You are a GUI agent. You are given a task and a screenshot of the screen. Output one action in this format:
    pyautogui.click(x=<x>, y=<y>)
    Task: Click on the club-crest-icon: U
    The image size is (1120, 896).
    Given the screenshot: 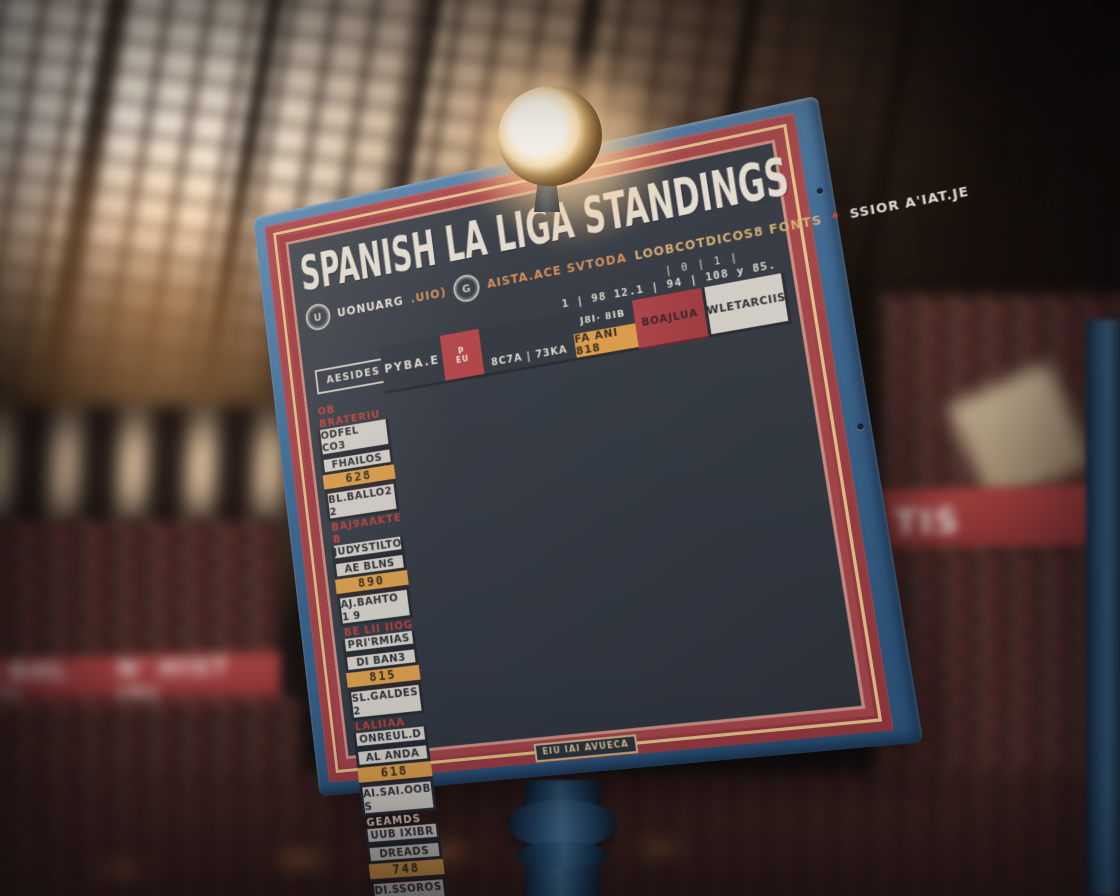 What is the action you would take?
    pyautogui.click(x=318, y=317)
    